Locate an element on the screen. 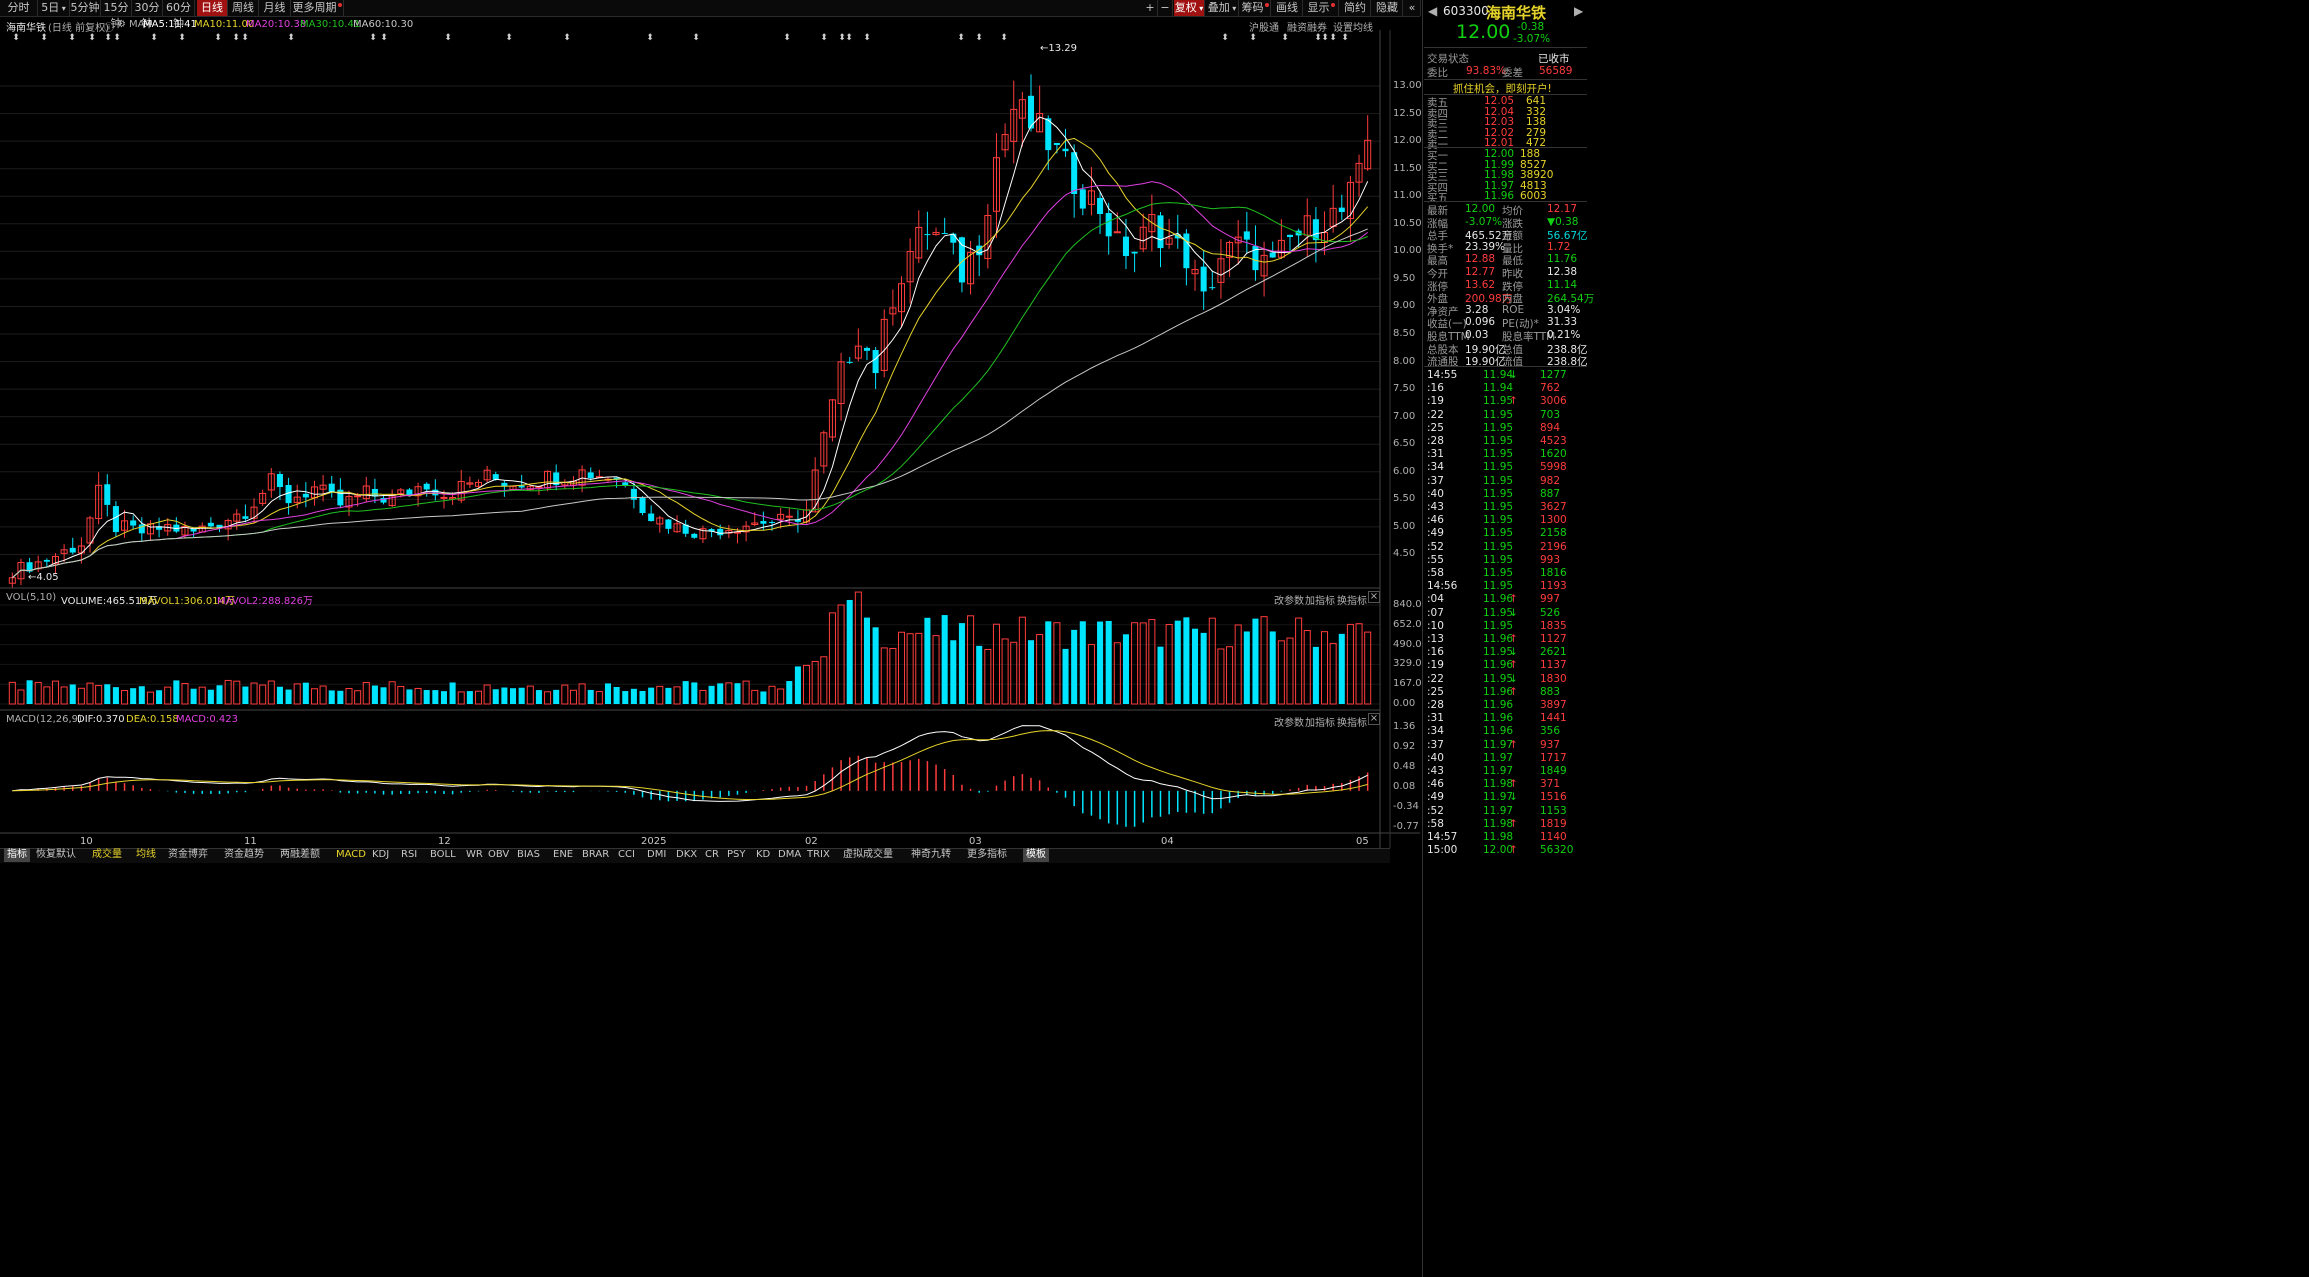 The height and width of the screenshot is (1277, 2309). indicator-tab: 模板 is located at coordinates (1036, 855).